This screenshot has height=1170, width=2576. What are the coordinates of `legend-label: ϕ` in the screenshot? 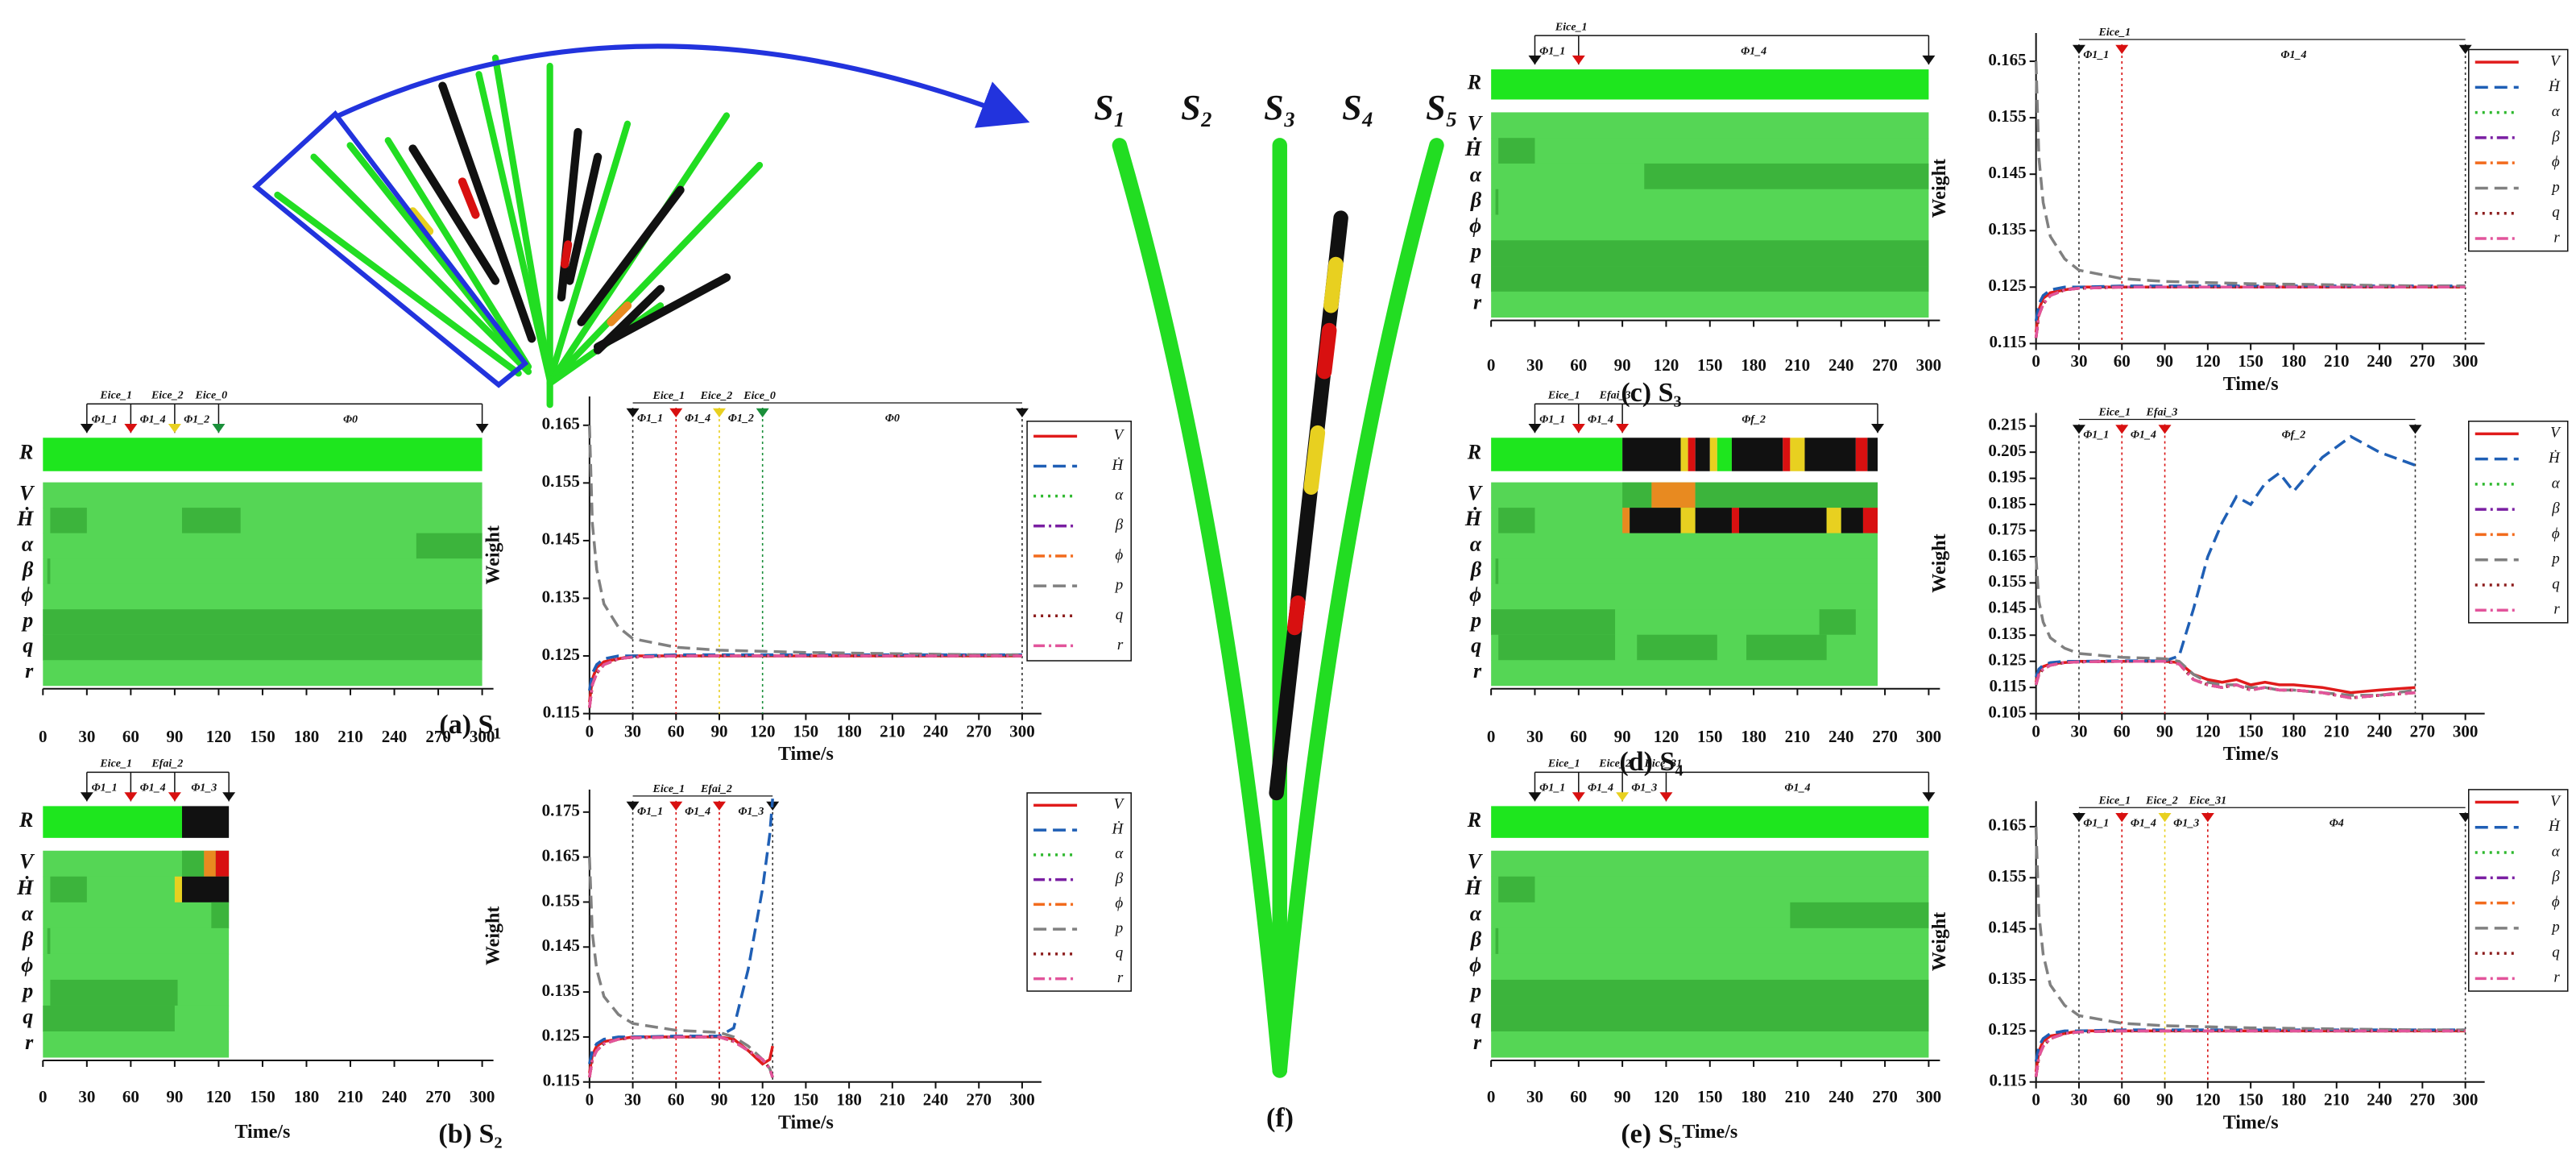 It's located at (2556, 533).